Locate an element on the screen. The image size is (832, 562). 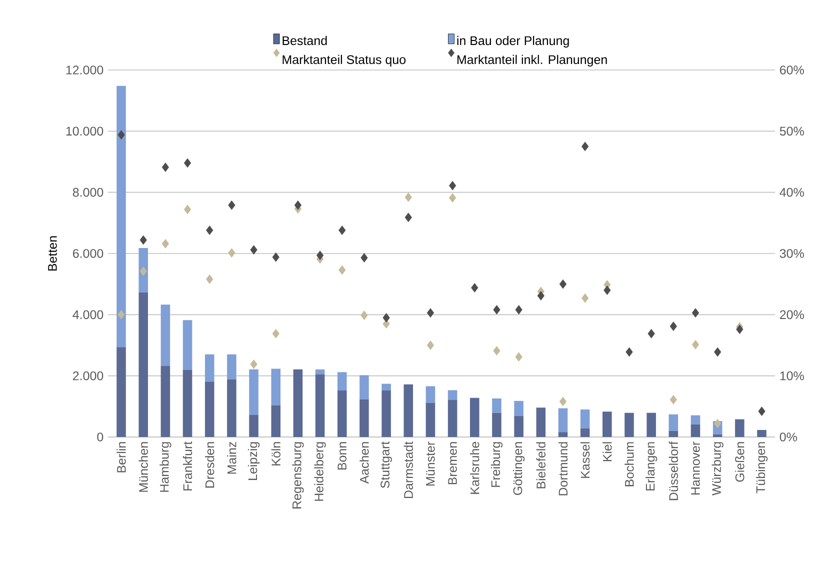
x-tick-label: Karlsruhe is located at coordinates (475, 468).